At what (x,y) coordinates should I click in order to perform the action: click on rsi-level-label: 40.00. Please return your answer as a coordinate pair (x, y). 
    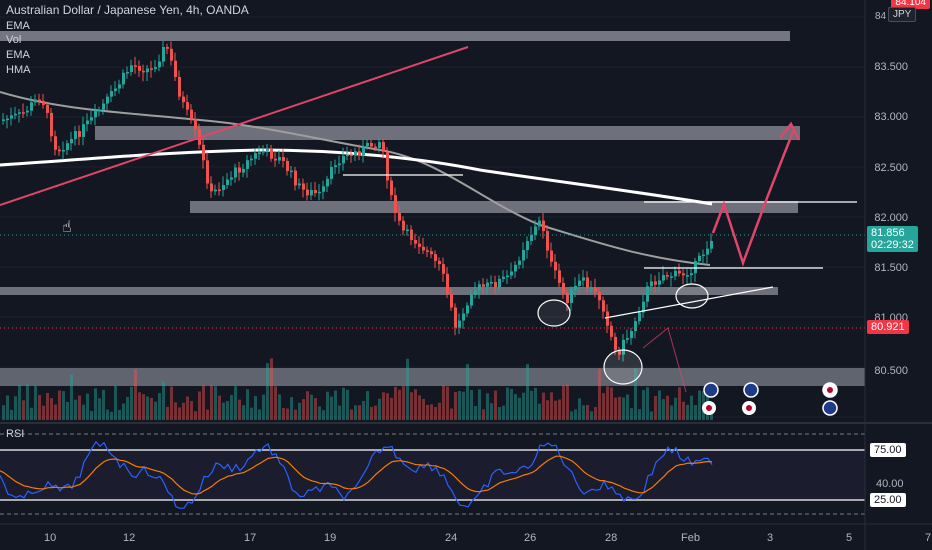
    Looking at the image, I should click on (890, 484).